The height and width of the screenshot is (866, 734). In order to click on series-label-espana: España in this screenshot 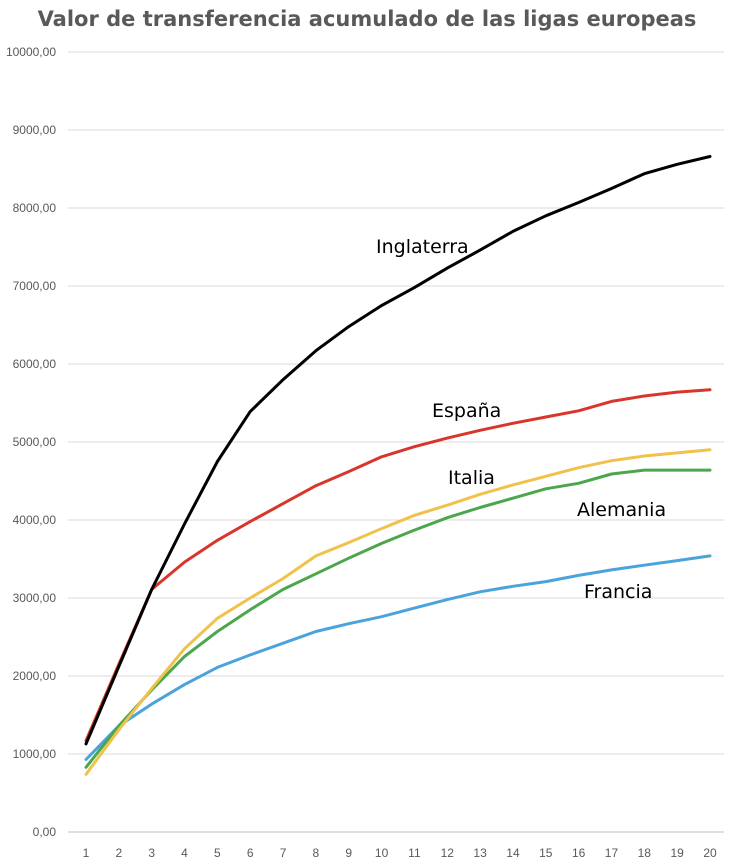, I will do `click(466, 411)`.